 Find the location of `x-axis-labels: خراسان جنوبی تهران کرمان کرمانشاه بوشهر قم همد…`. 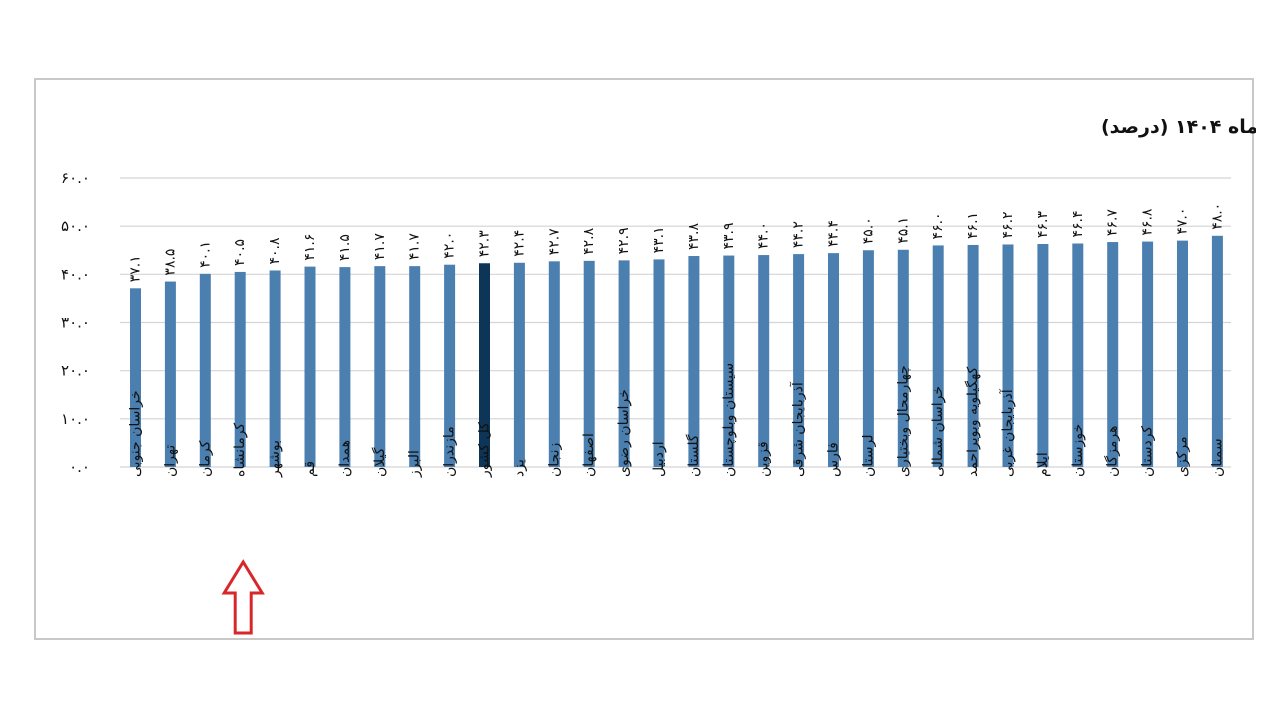

x-axis-labels: خراسان جنوبی تهران کرمان کرمانشاه بوشهر قم همد… is located at coordinates (677, 420).